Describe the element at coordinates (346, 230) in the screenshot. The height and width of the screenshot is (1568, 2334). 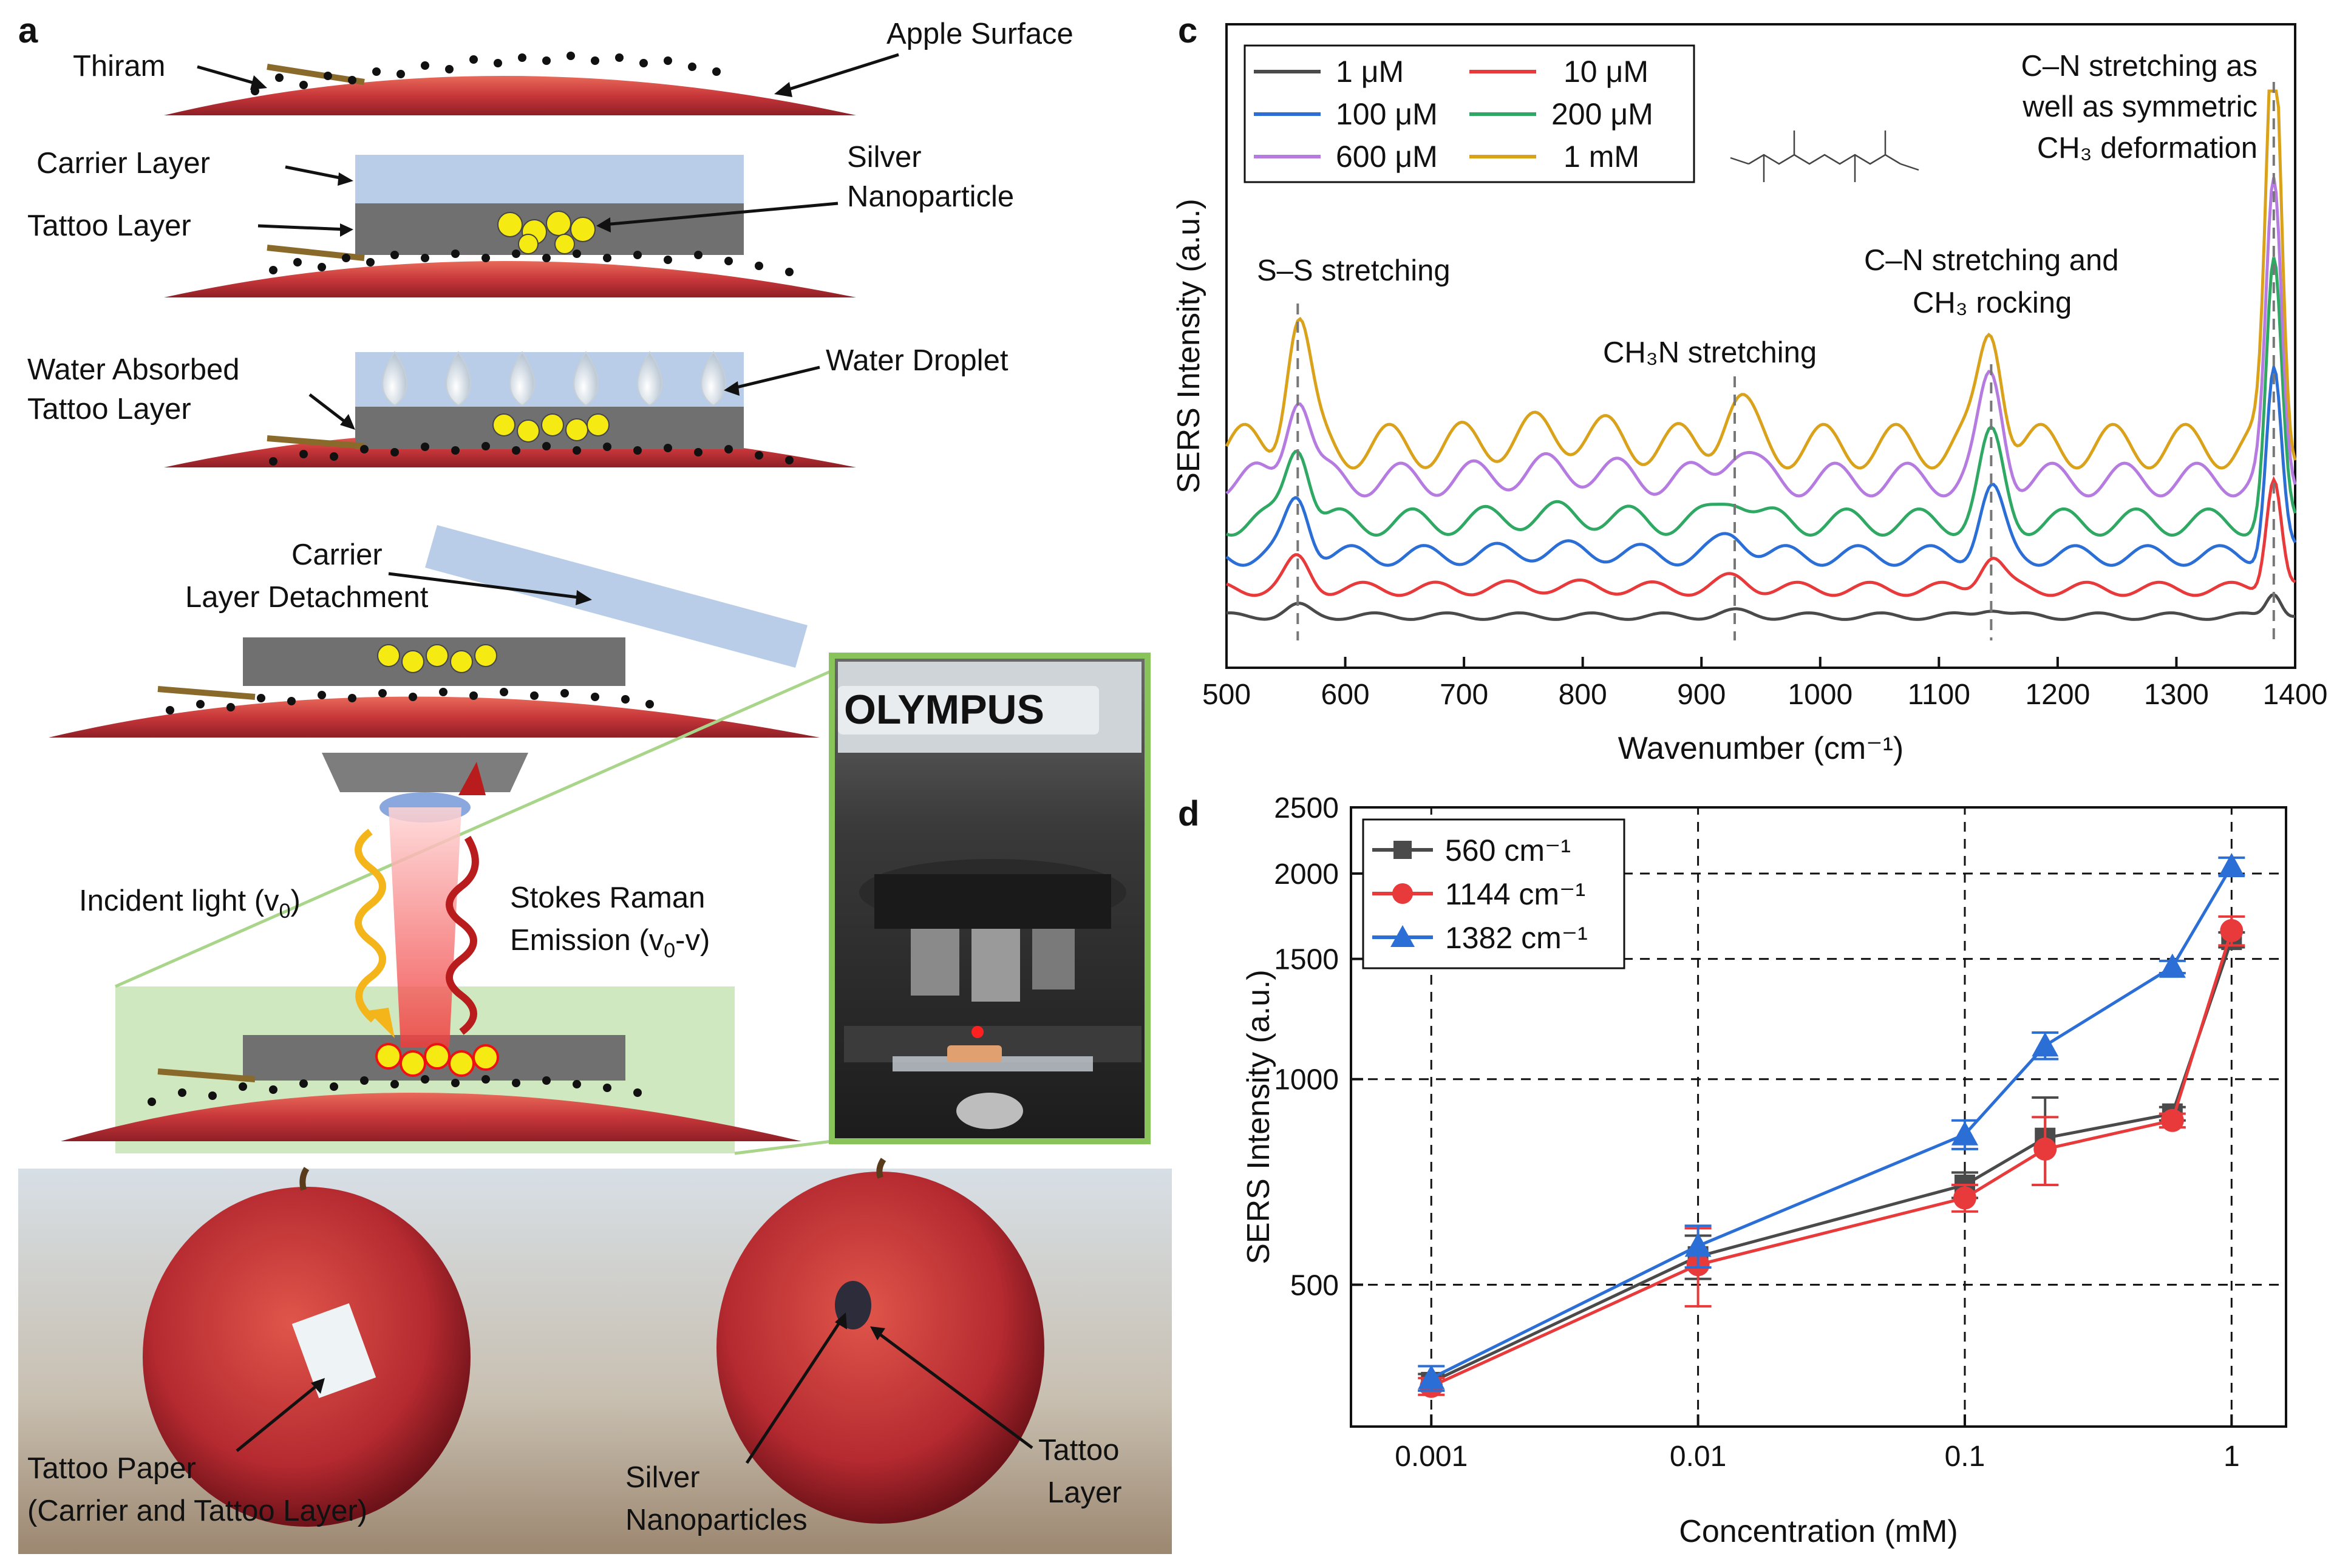
I see `arrowhead-tattoo` at that location.